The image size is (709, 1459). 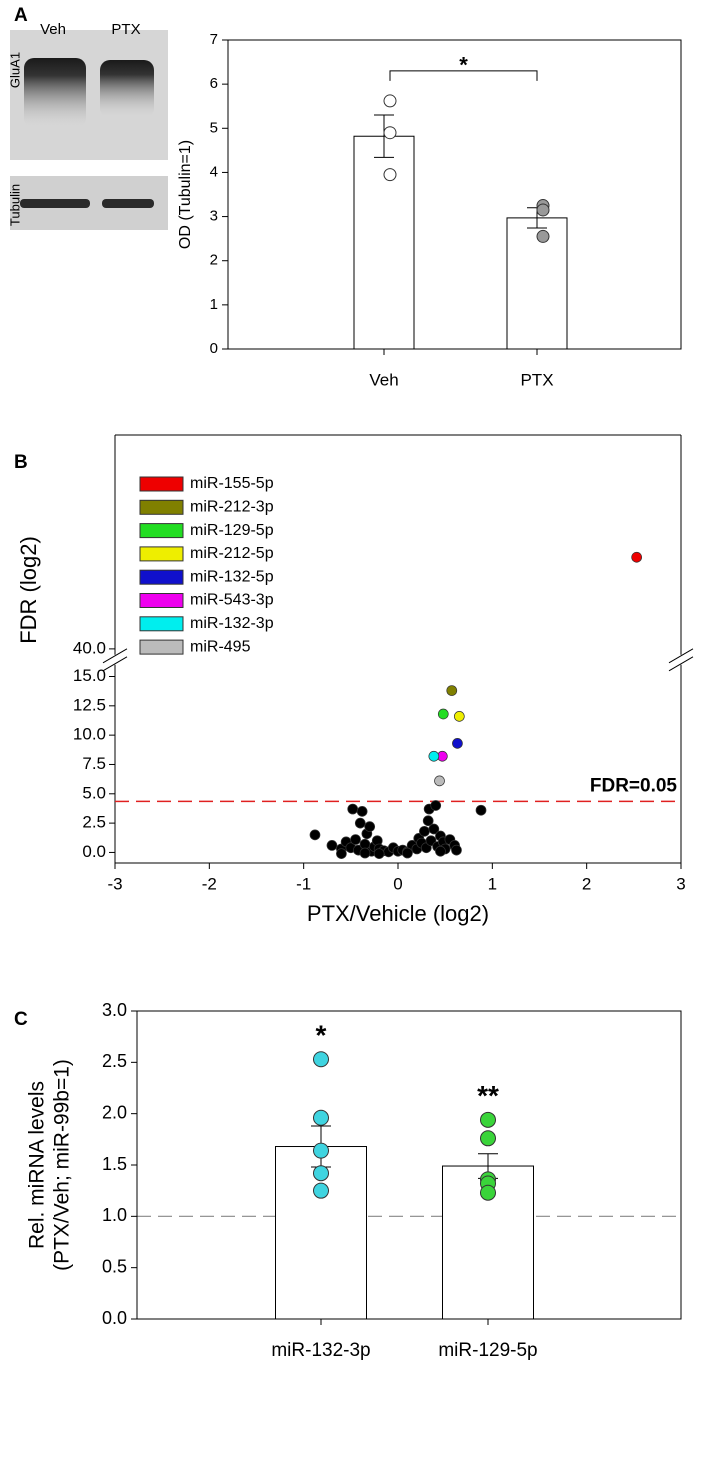 I want to click on y-tick-label: 7, so click(x=214, y=39).